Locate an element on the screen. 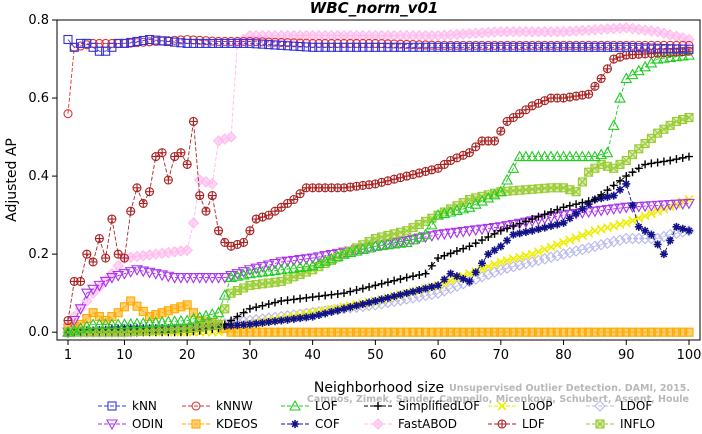 This screenshot has height=434, width=702. legend-item-fastabod: FastABOD is located at coordinates (410, 424).